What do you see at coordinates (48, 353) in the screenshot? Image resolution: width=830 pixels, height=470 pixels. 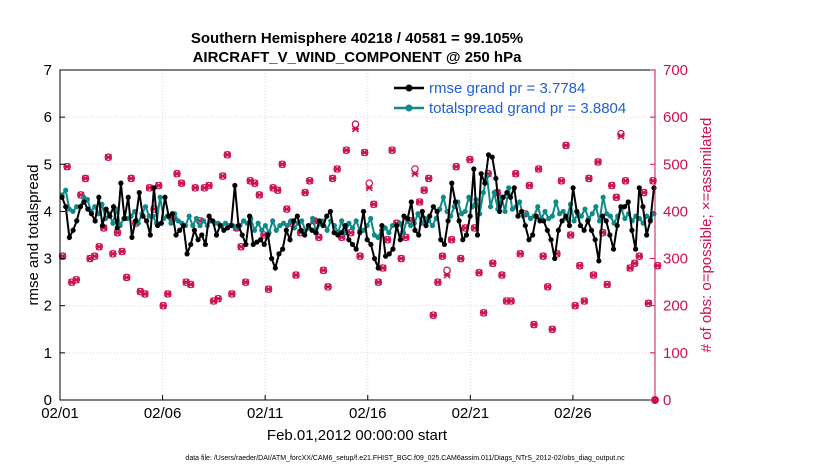 I see `y-tick-label: 1` at bounding box center [48, 353].